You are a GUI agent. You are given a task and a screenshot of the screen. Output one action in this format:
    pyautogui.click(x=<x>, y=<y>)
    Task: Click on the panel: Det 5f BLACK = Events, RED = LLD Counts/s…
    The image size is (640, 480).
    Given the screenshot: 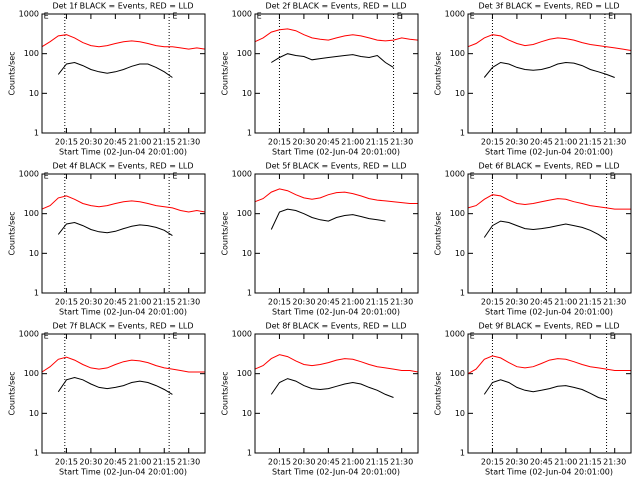 What is the action you would take?
    pyautogui.click(x=320, y=239)
    